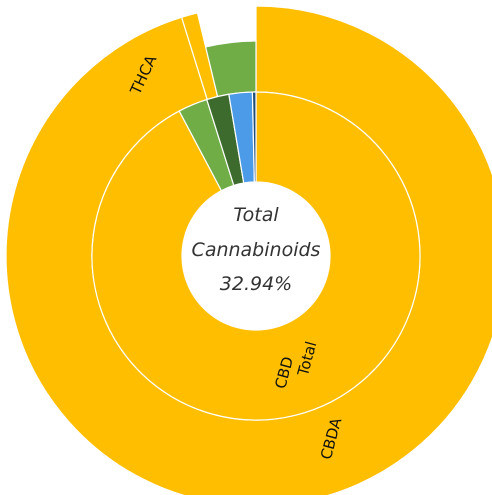  What do you see at coordinates (256, 215) in the screenshot?
I see `center-title-line1: Total` at bounding box center [256, 215].